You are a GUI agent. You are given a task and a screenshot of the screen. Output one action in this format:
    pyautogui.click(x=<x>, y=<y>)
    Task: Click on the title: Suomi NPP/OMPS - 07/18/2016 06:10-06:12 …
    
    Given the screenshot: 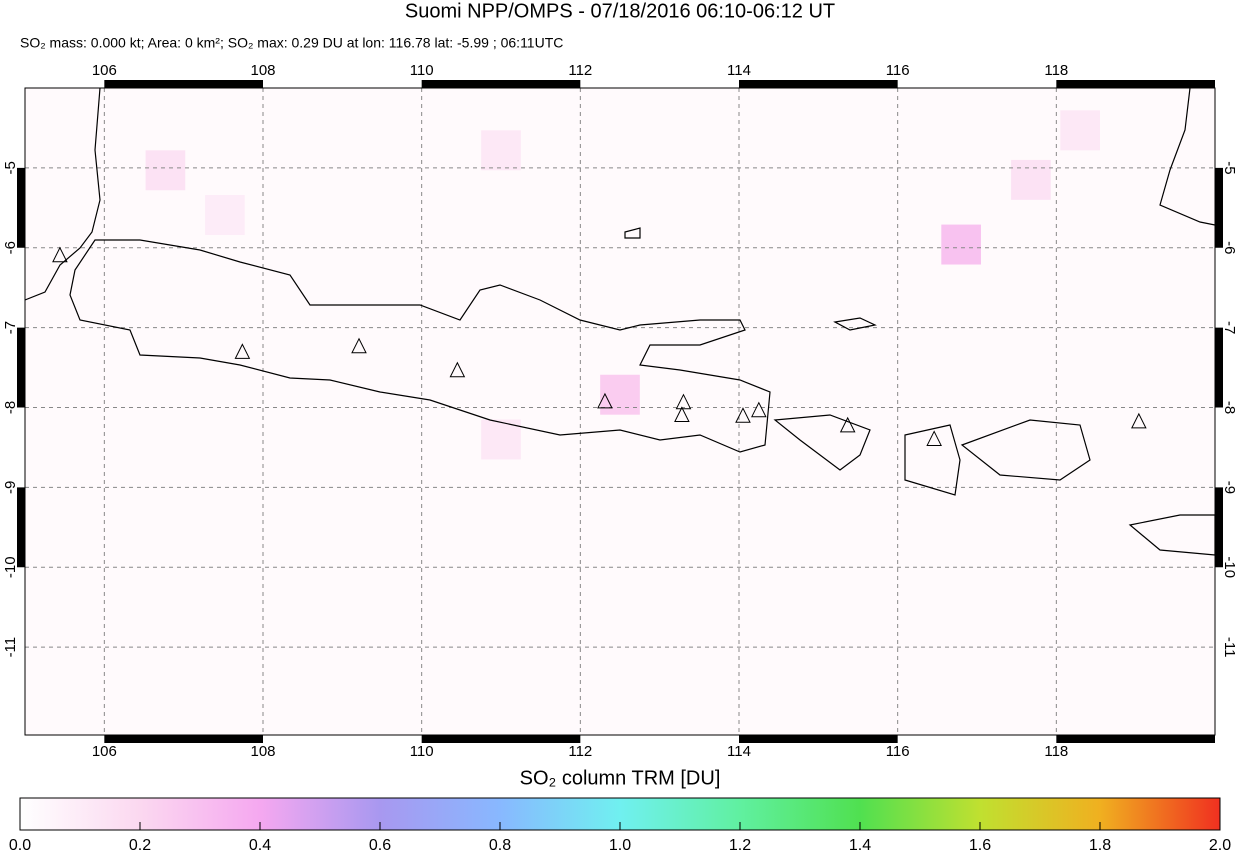 What is the action you would take?
    pyautogui.click(x=620, y=11)
    